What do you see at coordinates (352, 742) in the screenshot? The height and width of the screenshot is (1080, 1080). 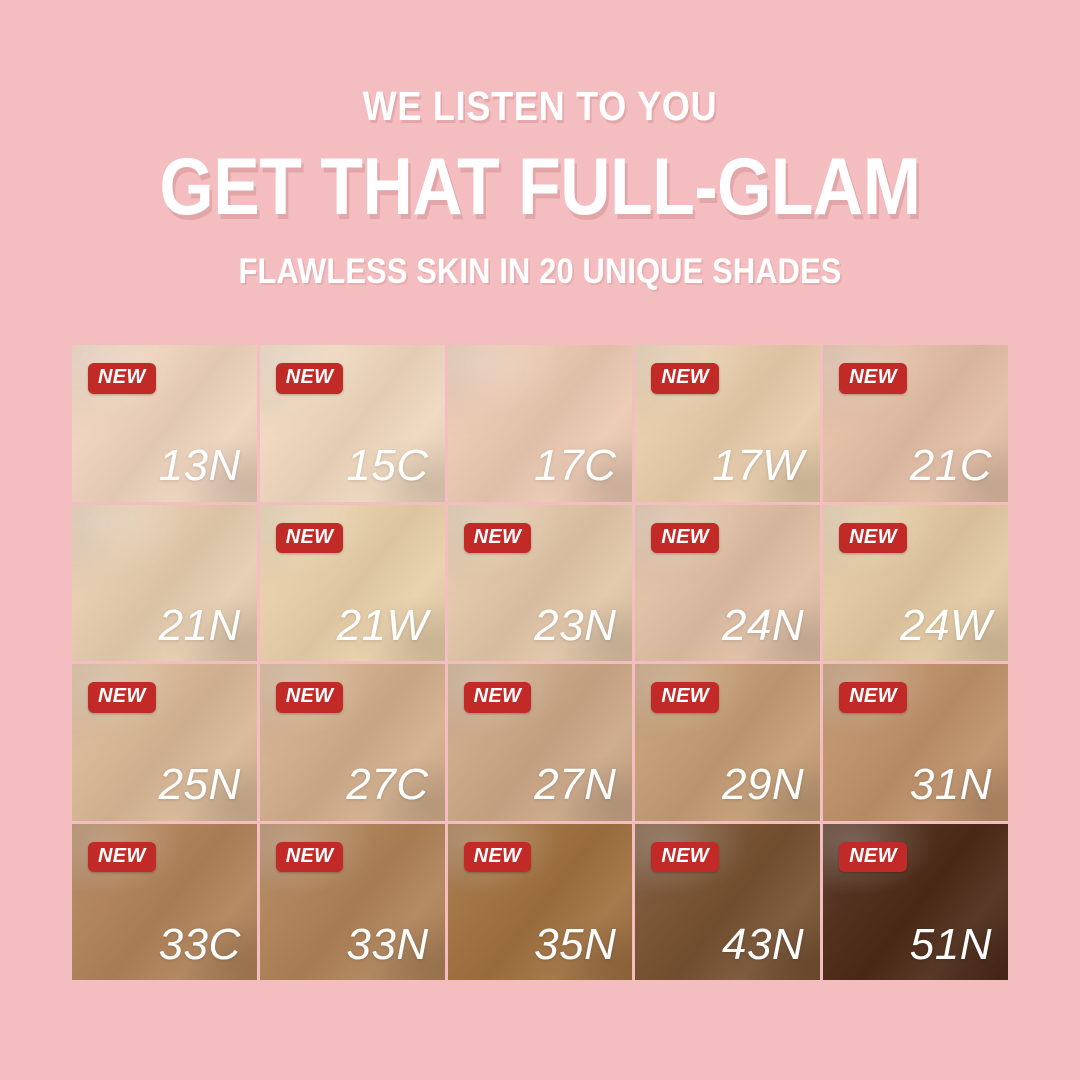 I see `shade-swatch-27c: NEW 27C` at bounding box center [352, 742].